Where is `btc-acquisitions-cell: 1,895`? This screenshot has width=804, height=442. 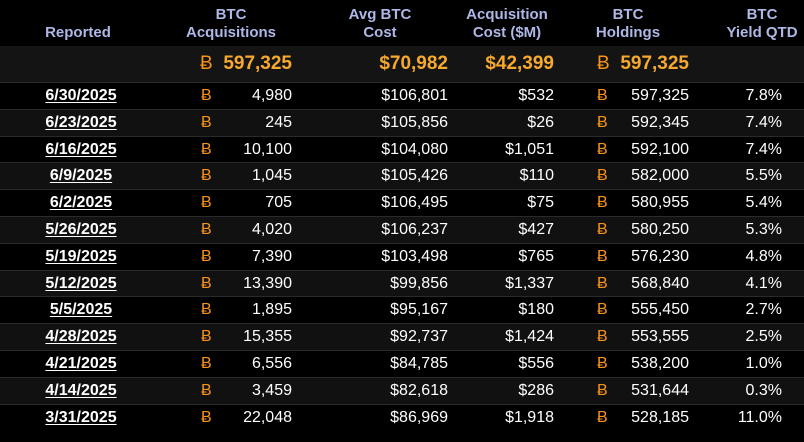 btc-acquisitions-cell: 1,895 is located at coordinates (271, 310).